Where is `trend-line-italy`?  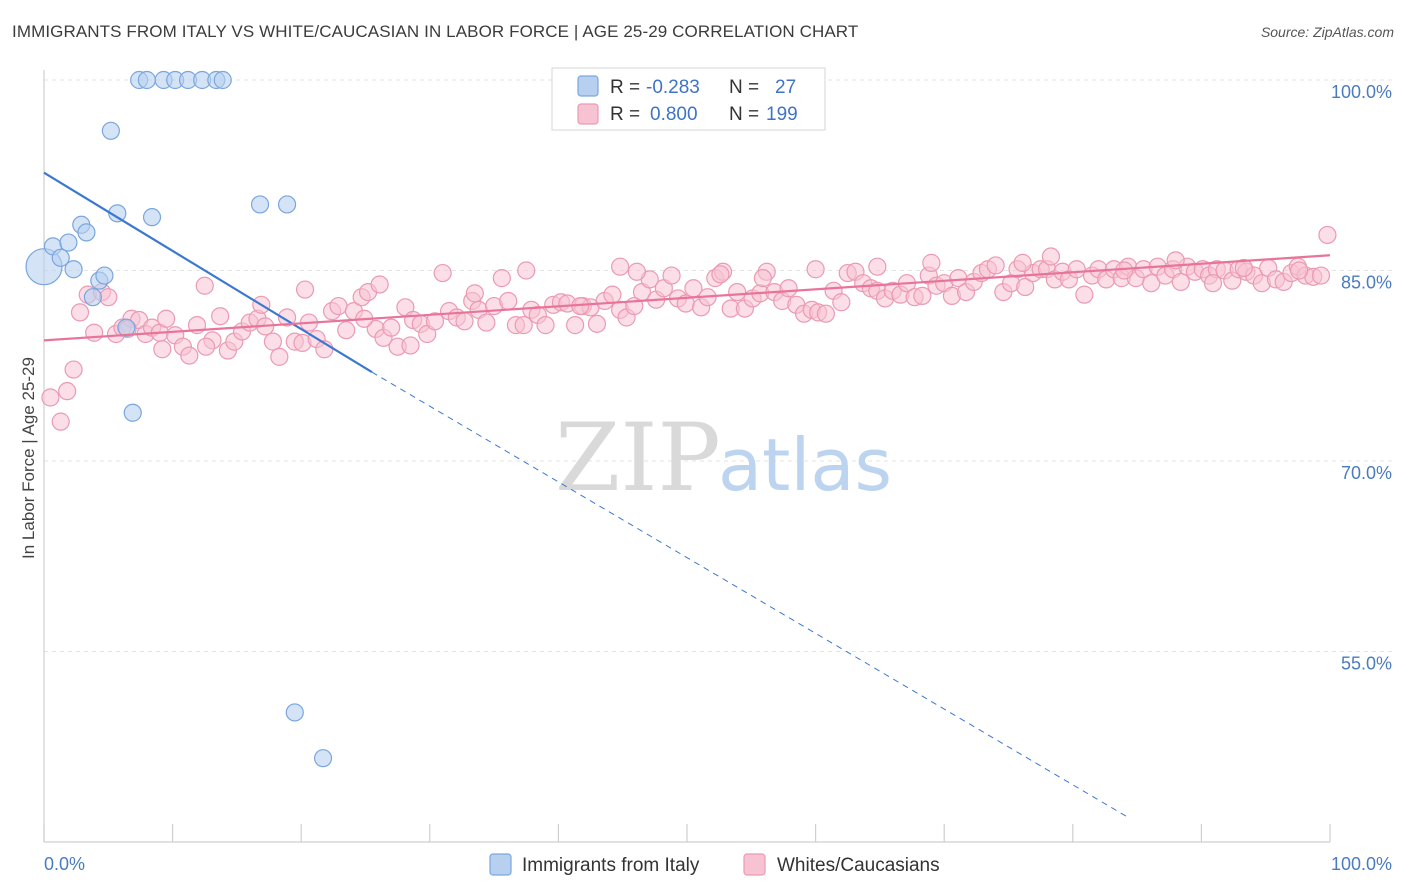
trend-line-italy is located at coordinates (208, 272).